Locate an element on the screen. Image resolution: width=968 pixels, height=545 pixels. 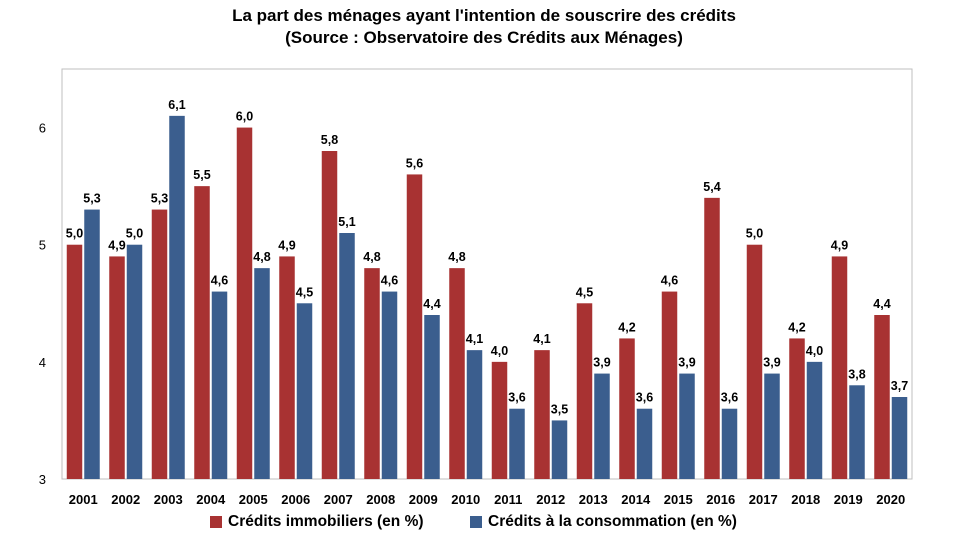
x-tick-label: 2014 is located at coordinates (636, 499).